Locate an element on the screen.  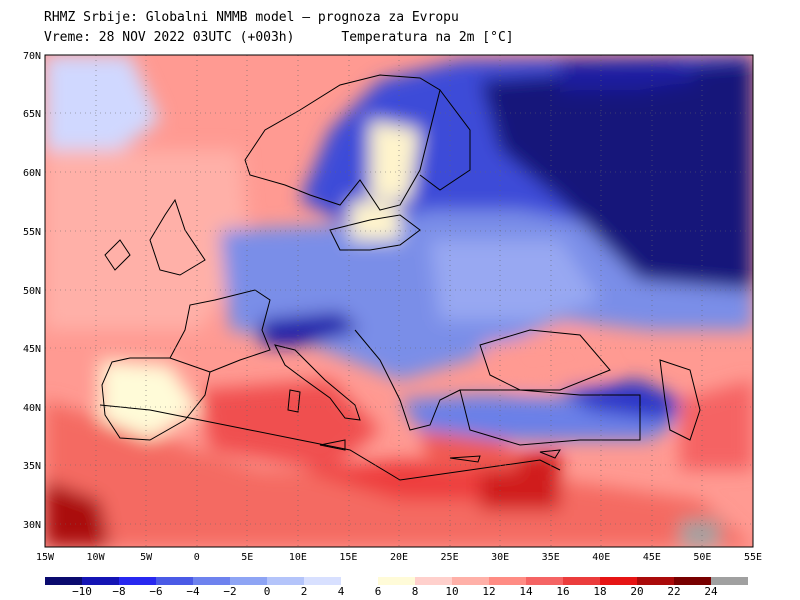
lat-label: 70N is located at coordinates (32, 56).